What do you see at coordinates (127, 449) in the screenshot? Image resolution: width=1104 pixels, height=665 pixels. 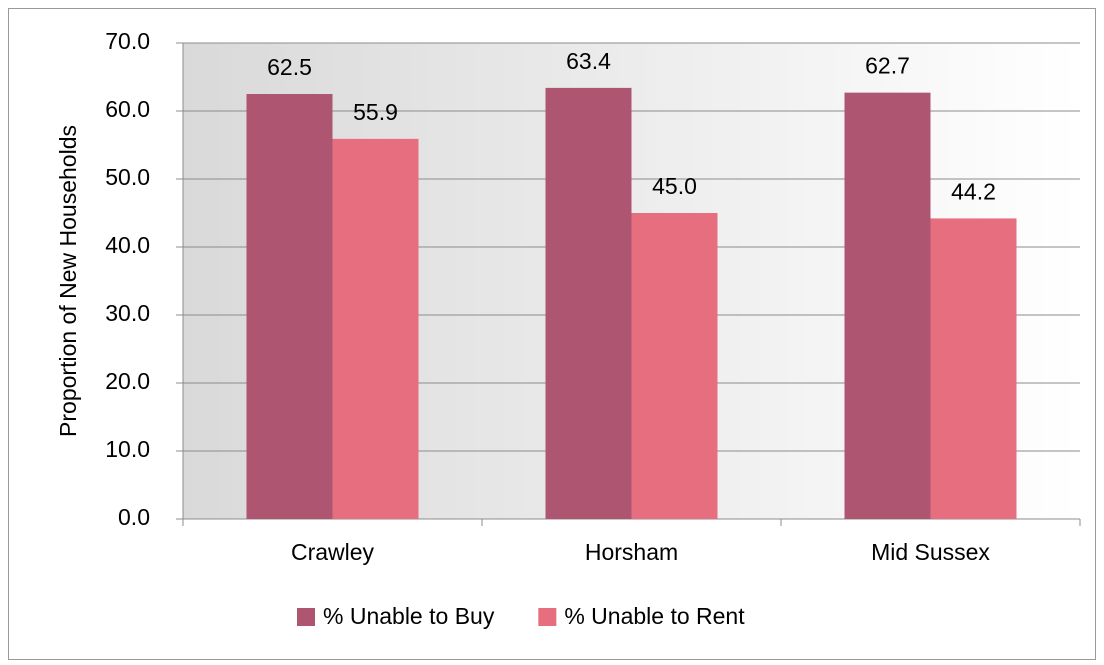 I see `y-tick-label: 10.0` at bounding box center [127, 449].